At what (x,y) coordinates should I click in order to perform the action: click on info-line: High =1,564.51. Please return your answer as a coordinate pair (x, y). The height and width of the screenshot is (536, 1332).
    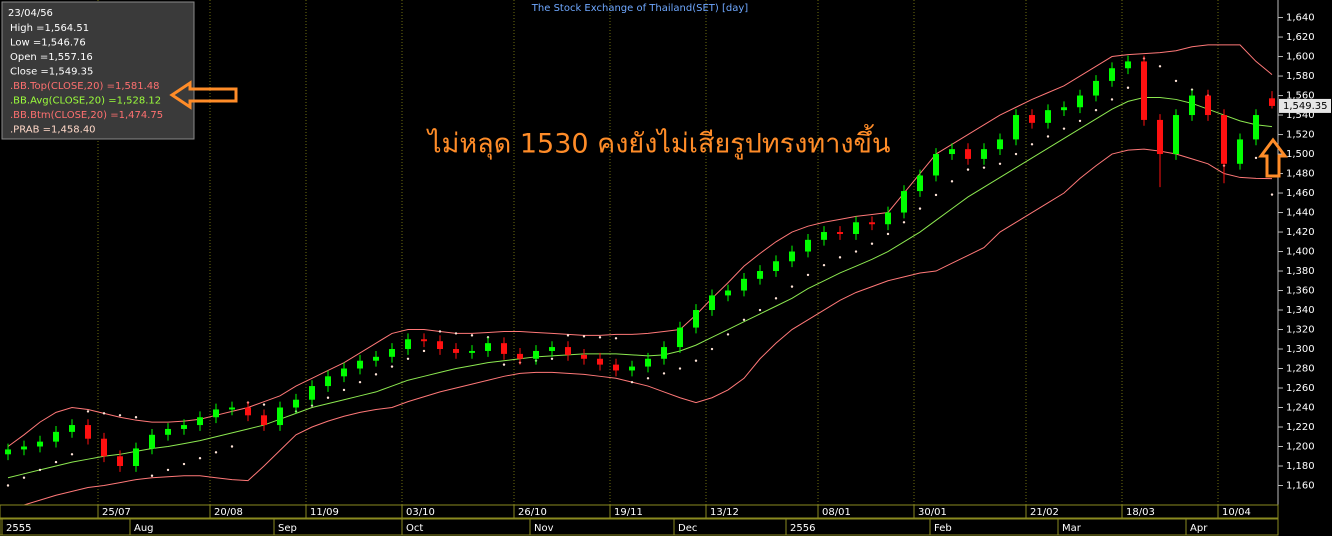
    Looking at the image, I should click on (49, 28).